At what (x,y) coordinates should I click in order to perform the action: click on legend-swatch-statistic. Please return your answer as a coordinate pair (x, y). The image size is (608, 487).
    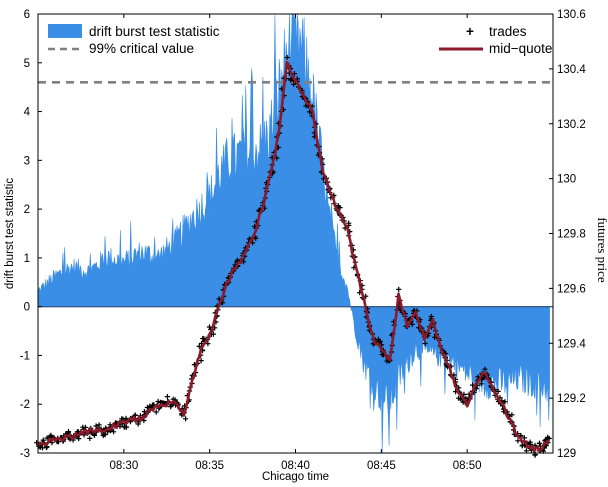
    Looking at the image, I should click on (65, 31).